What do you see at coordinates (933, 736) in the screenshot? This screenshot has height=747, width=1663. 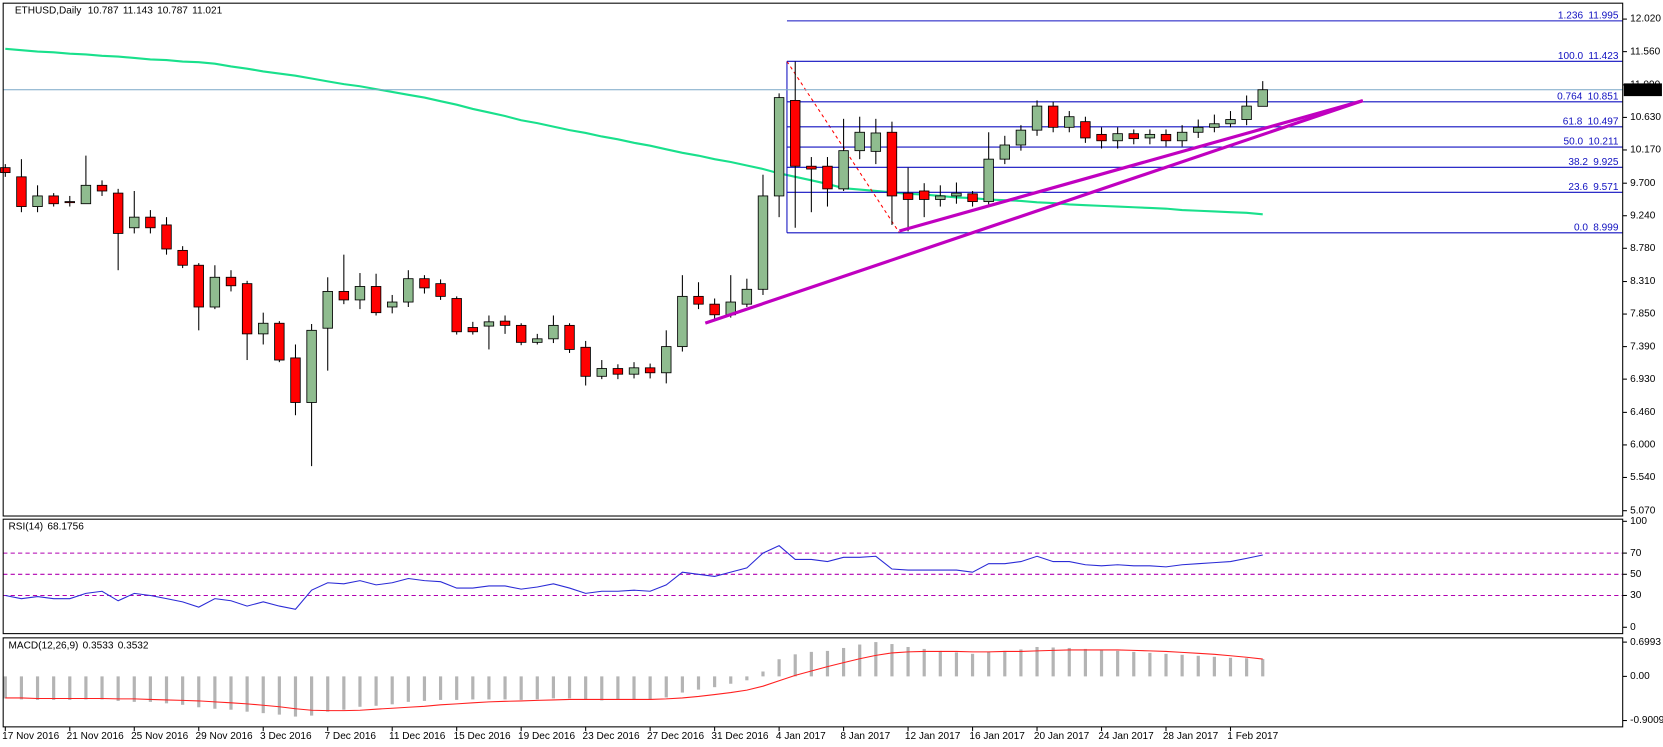 I see `x-tick-label: 12 Jan 2017` at bounding box center [933, 736].